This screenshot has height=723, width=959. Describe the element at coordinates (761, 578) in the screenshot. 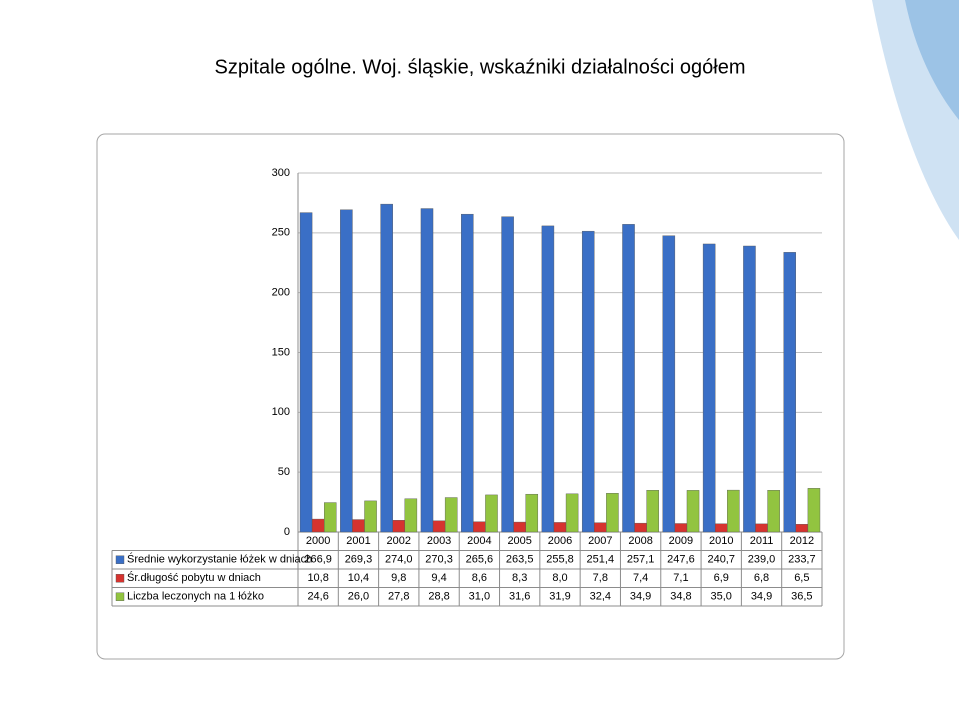

I see `value-label: 6,8` at that location.